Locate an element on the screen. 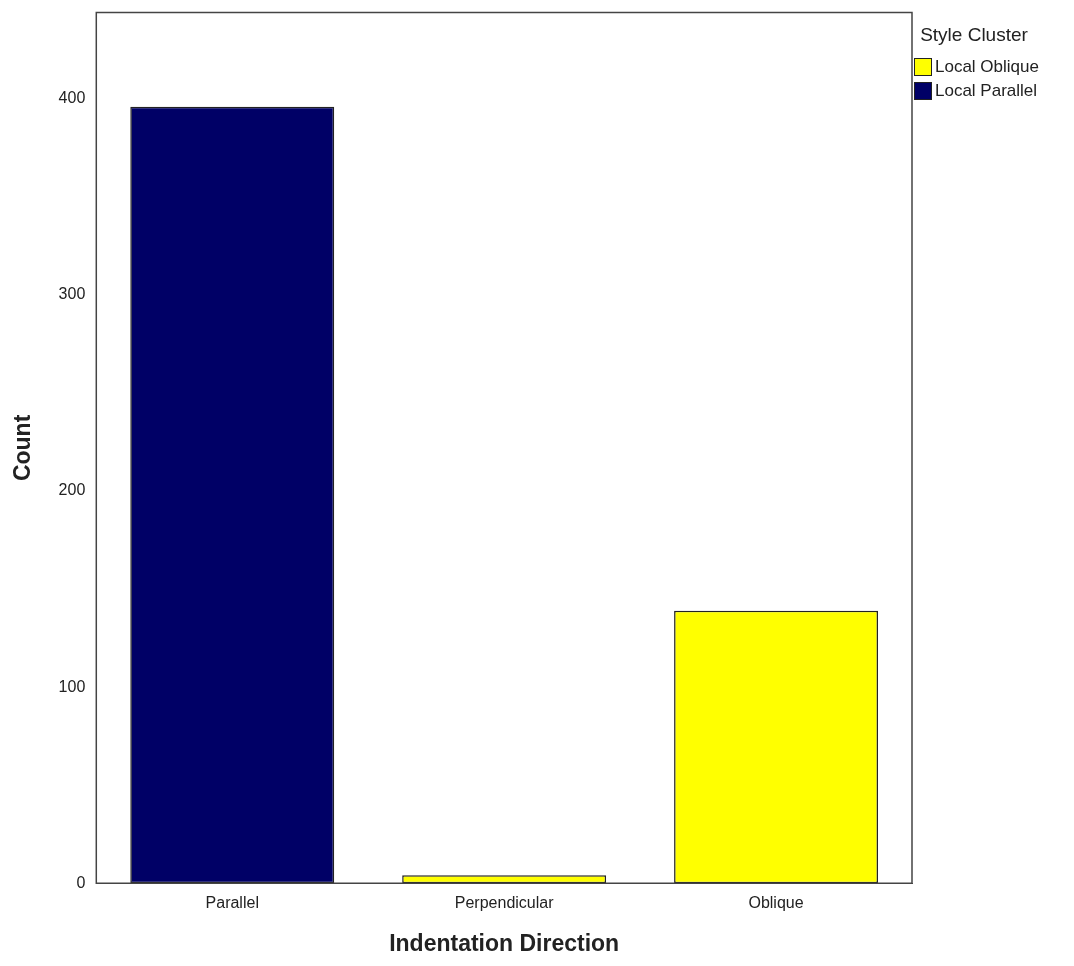 The height and width of the screenshot is (966, 1074). legend-title: Style Cluster is located at coordinates (974, 35).